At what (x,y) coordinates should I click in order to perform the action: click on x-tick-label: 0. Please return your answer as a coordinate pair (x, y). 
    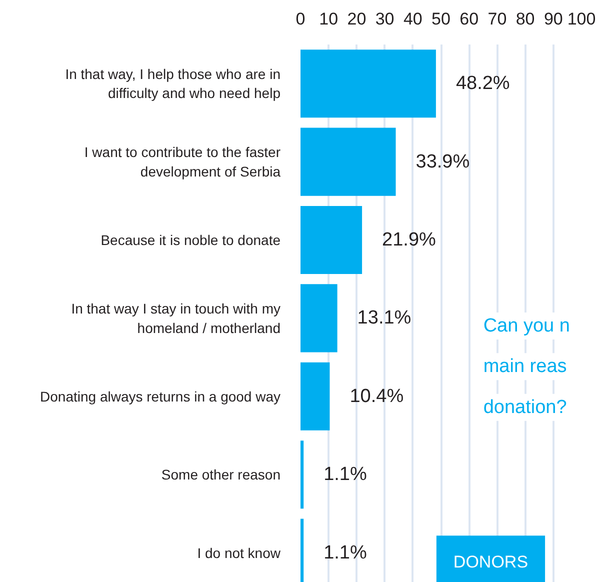
    Looking at the image, I should click on (301, 19).